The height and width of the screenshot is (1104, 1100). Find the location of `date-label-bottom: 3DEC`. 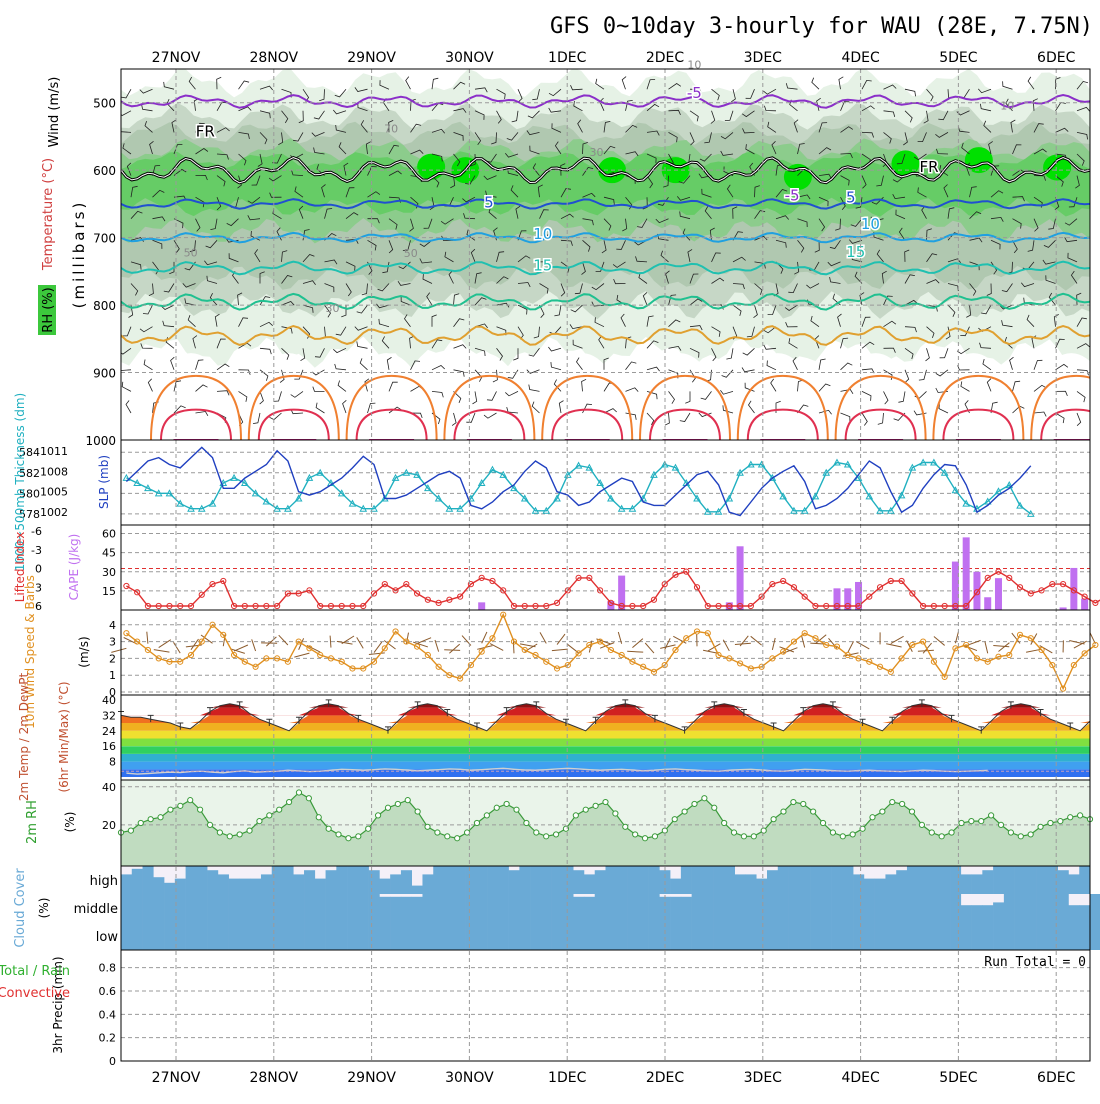

date-label-bottom: 3DEC is located at coordinates (763, 1078).